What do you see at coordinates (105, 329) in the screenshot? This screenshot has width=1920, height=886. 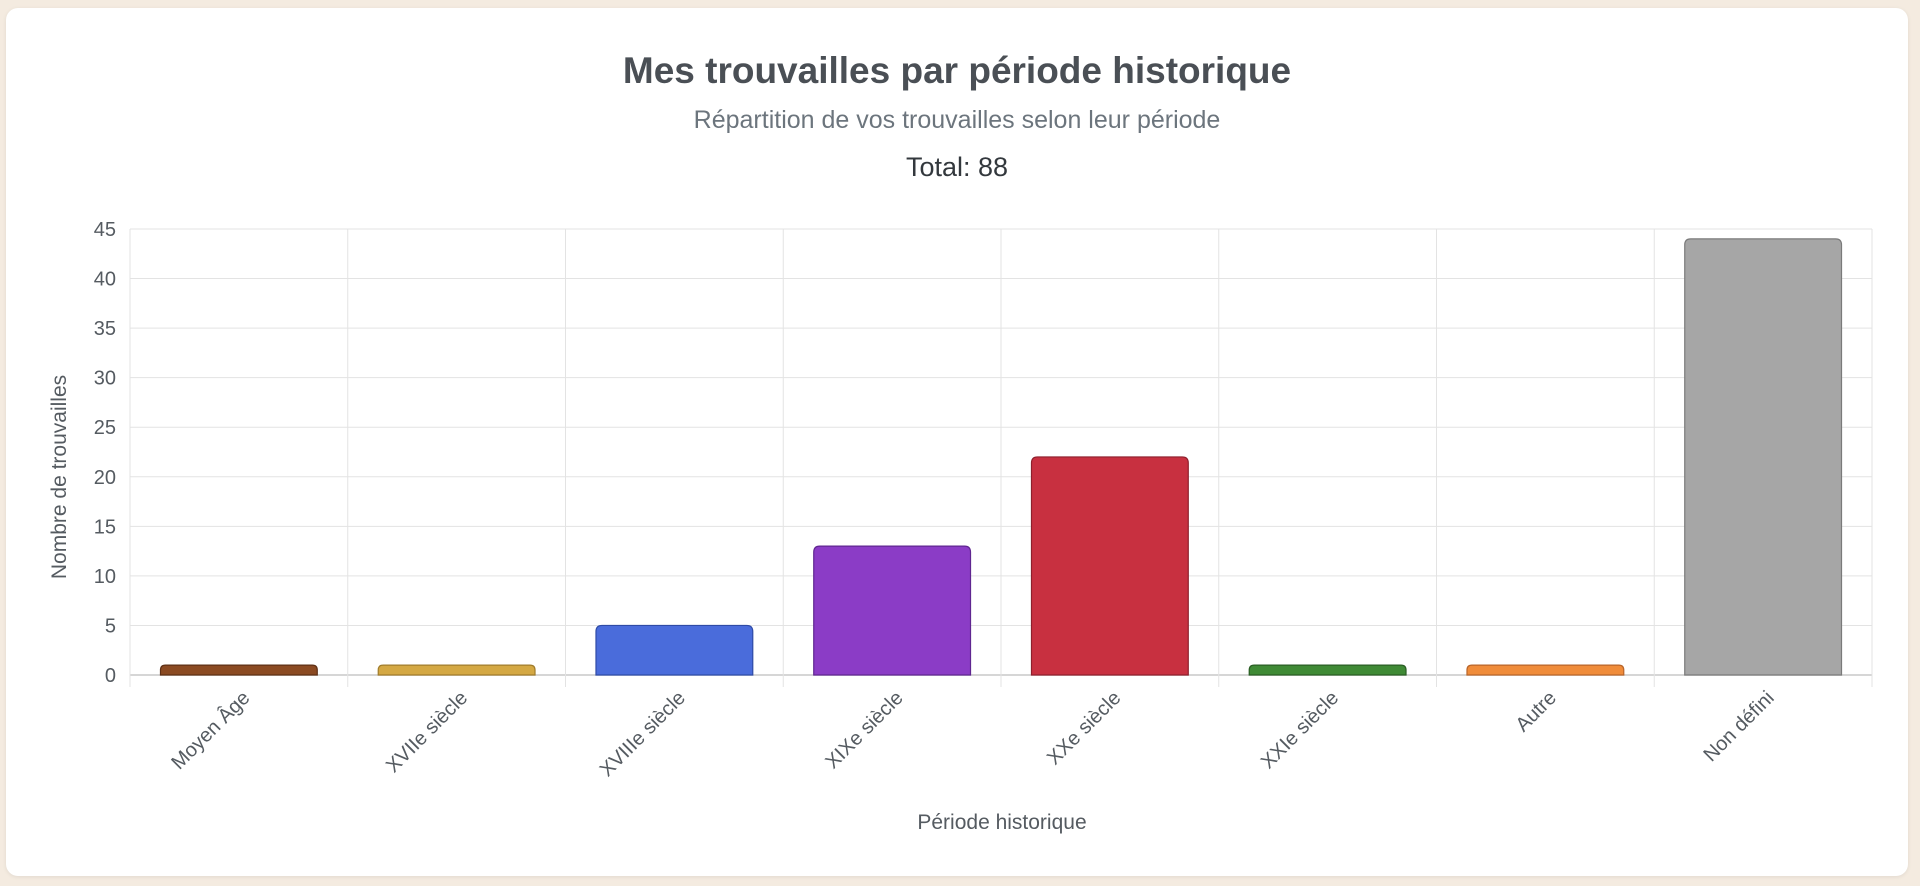 I see `y-tick-label: 35` at bounding box center [105, 329].